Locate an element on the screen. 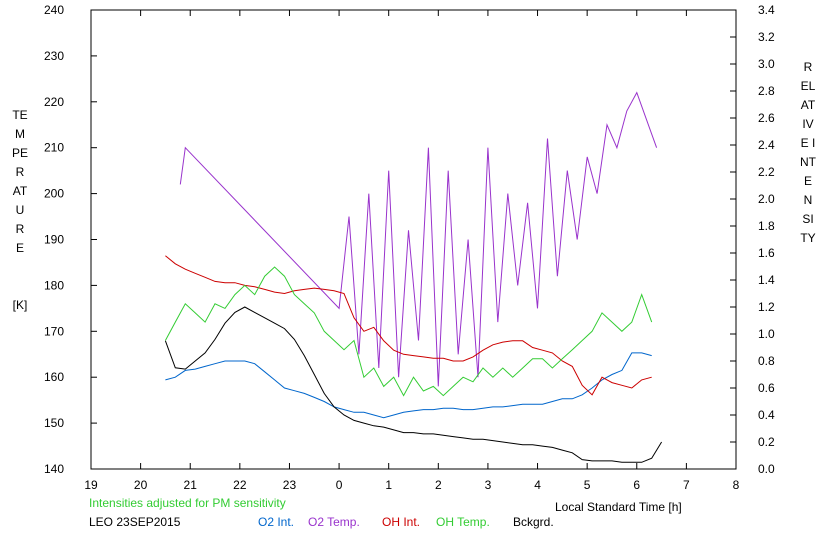 This screenshot has height=540, width=828. y-left-tick-label: 210 is located at coordinates (54, 148).